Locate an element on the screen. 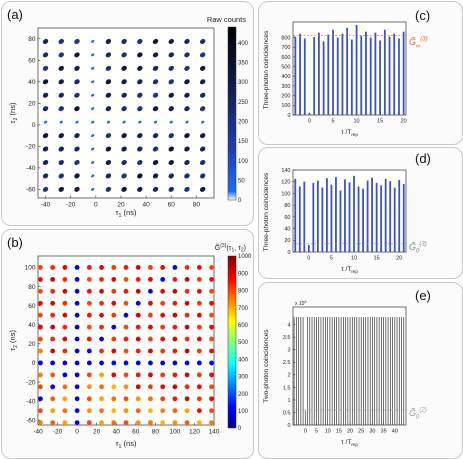 The height and width of the screenshot is (459, 463). d-xtick-label: 20 is located at coordinates (399, 259).